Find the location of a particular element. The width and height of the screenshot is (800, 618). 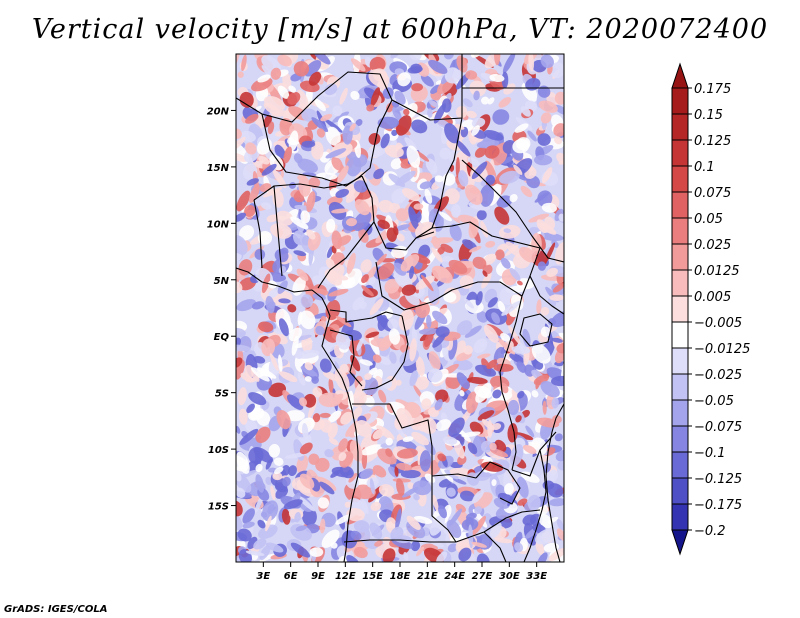

colorbar-label: −0.025 is located at coordinates (718, 375).